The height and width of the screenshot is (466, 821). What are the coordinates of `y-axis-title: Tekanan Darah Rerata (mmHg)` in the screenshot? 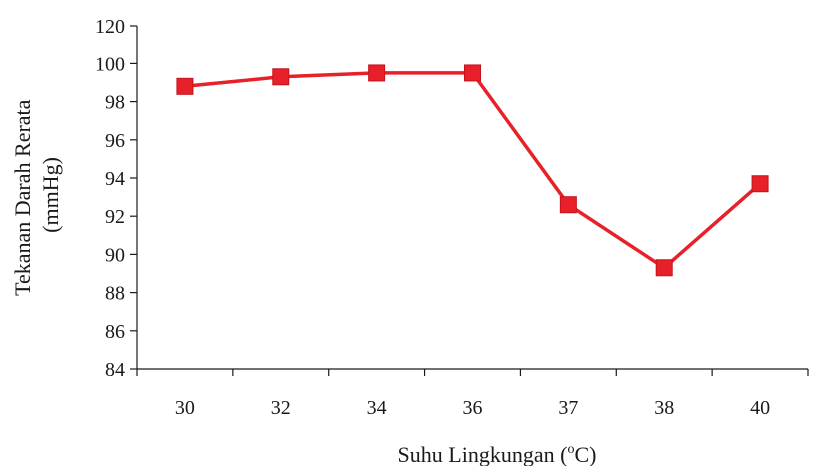 It's located at (36, 195).